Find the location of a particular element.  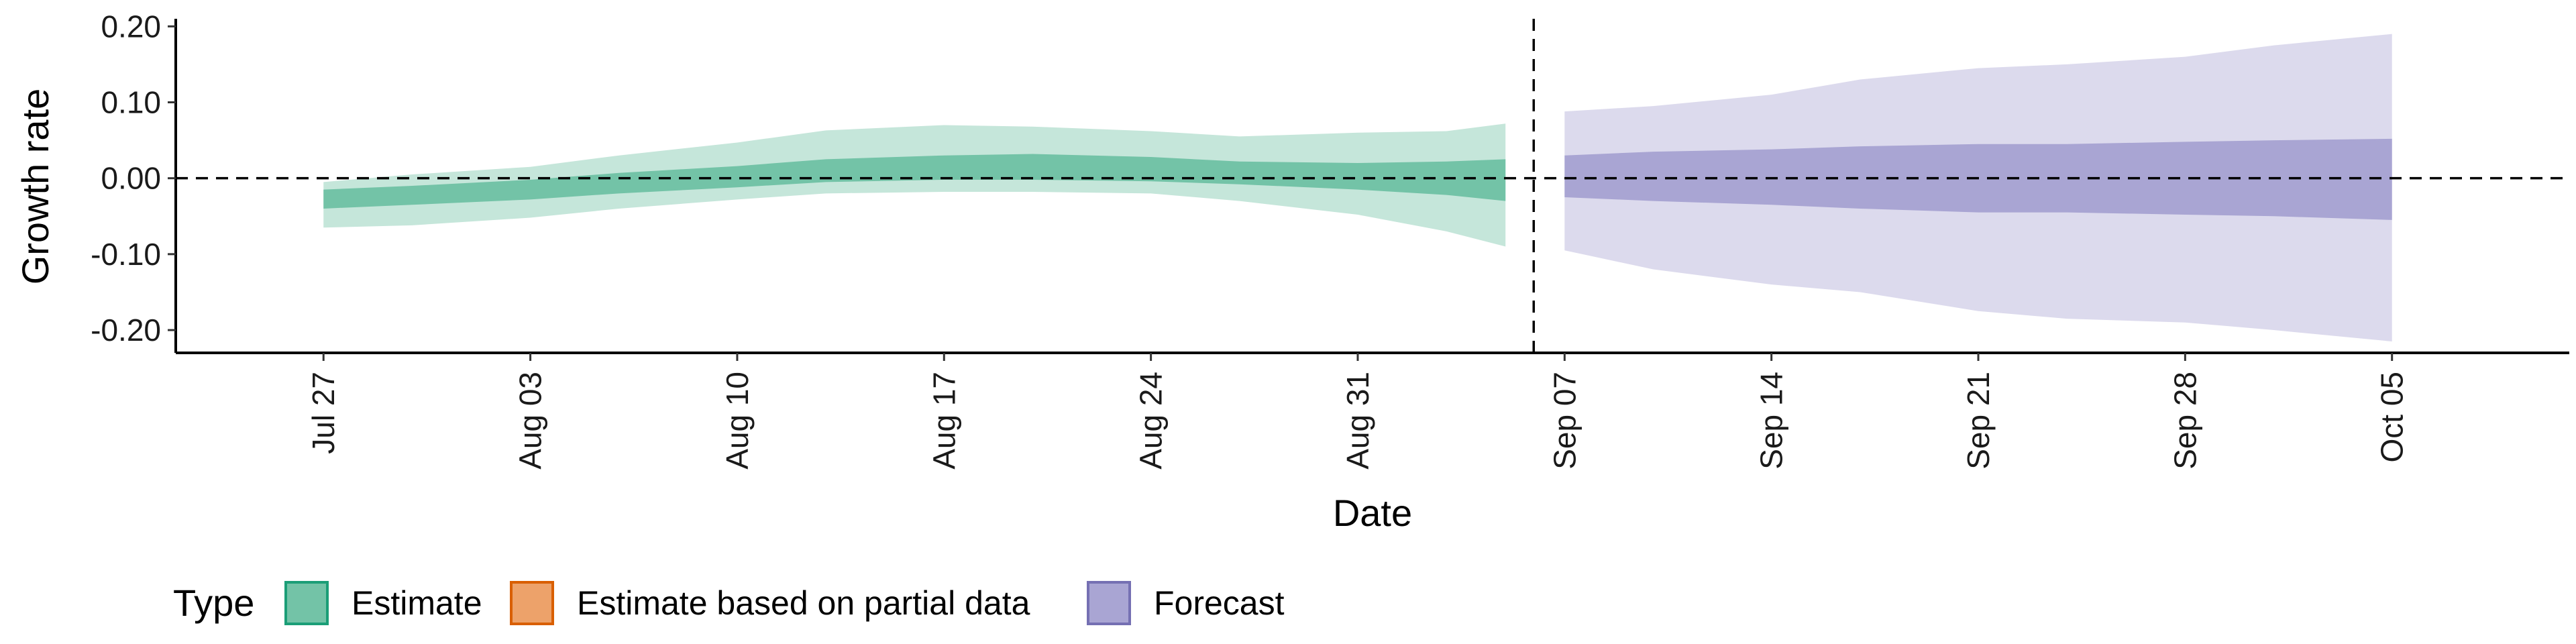

legend-key-label: Estimate based on partial data is located at coordinates (803, 603).